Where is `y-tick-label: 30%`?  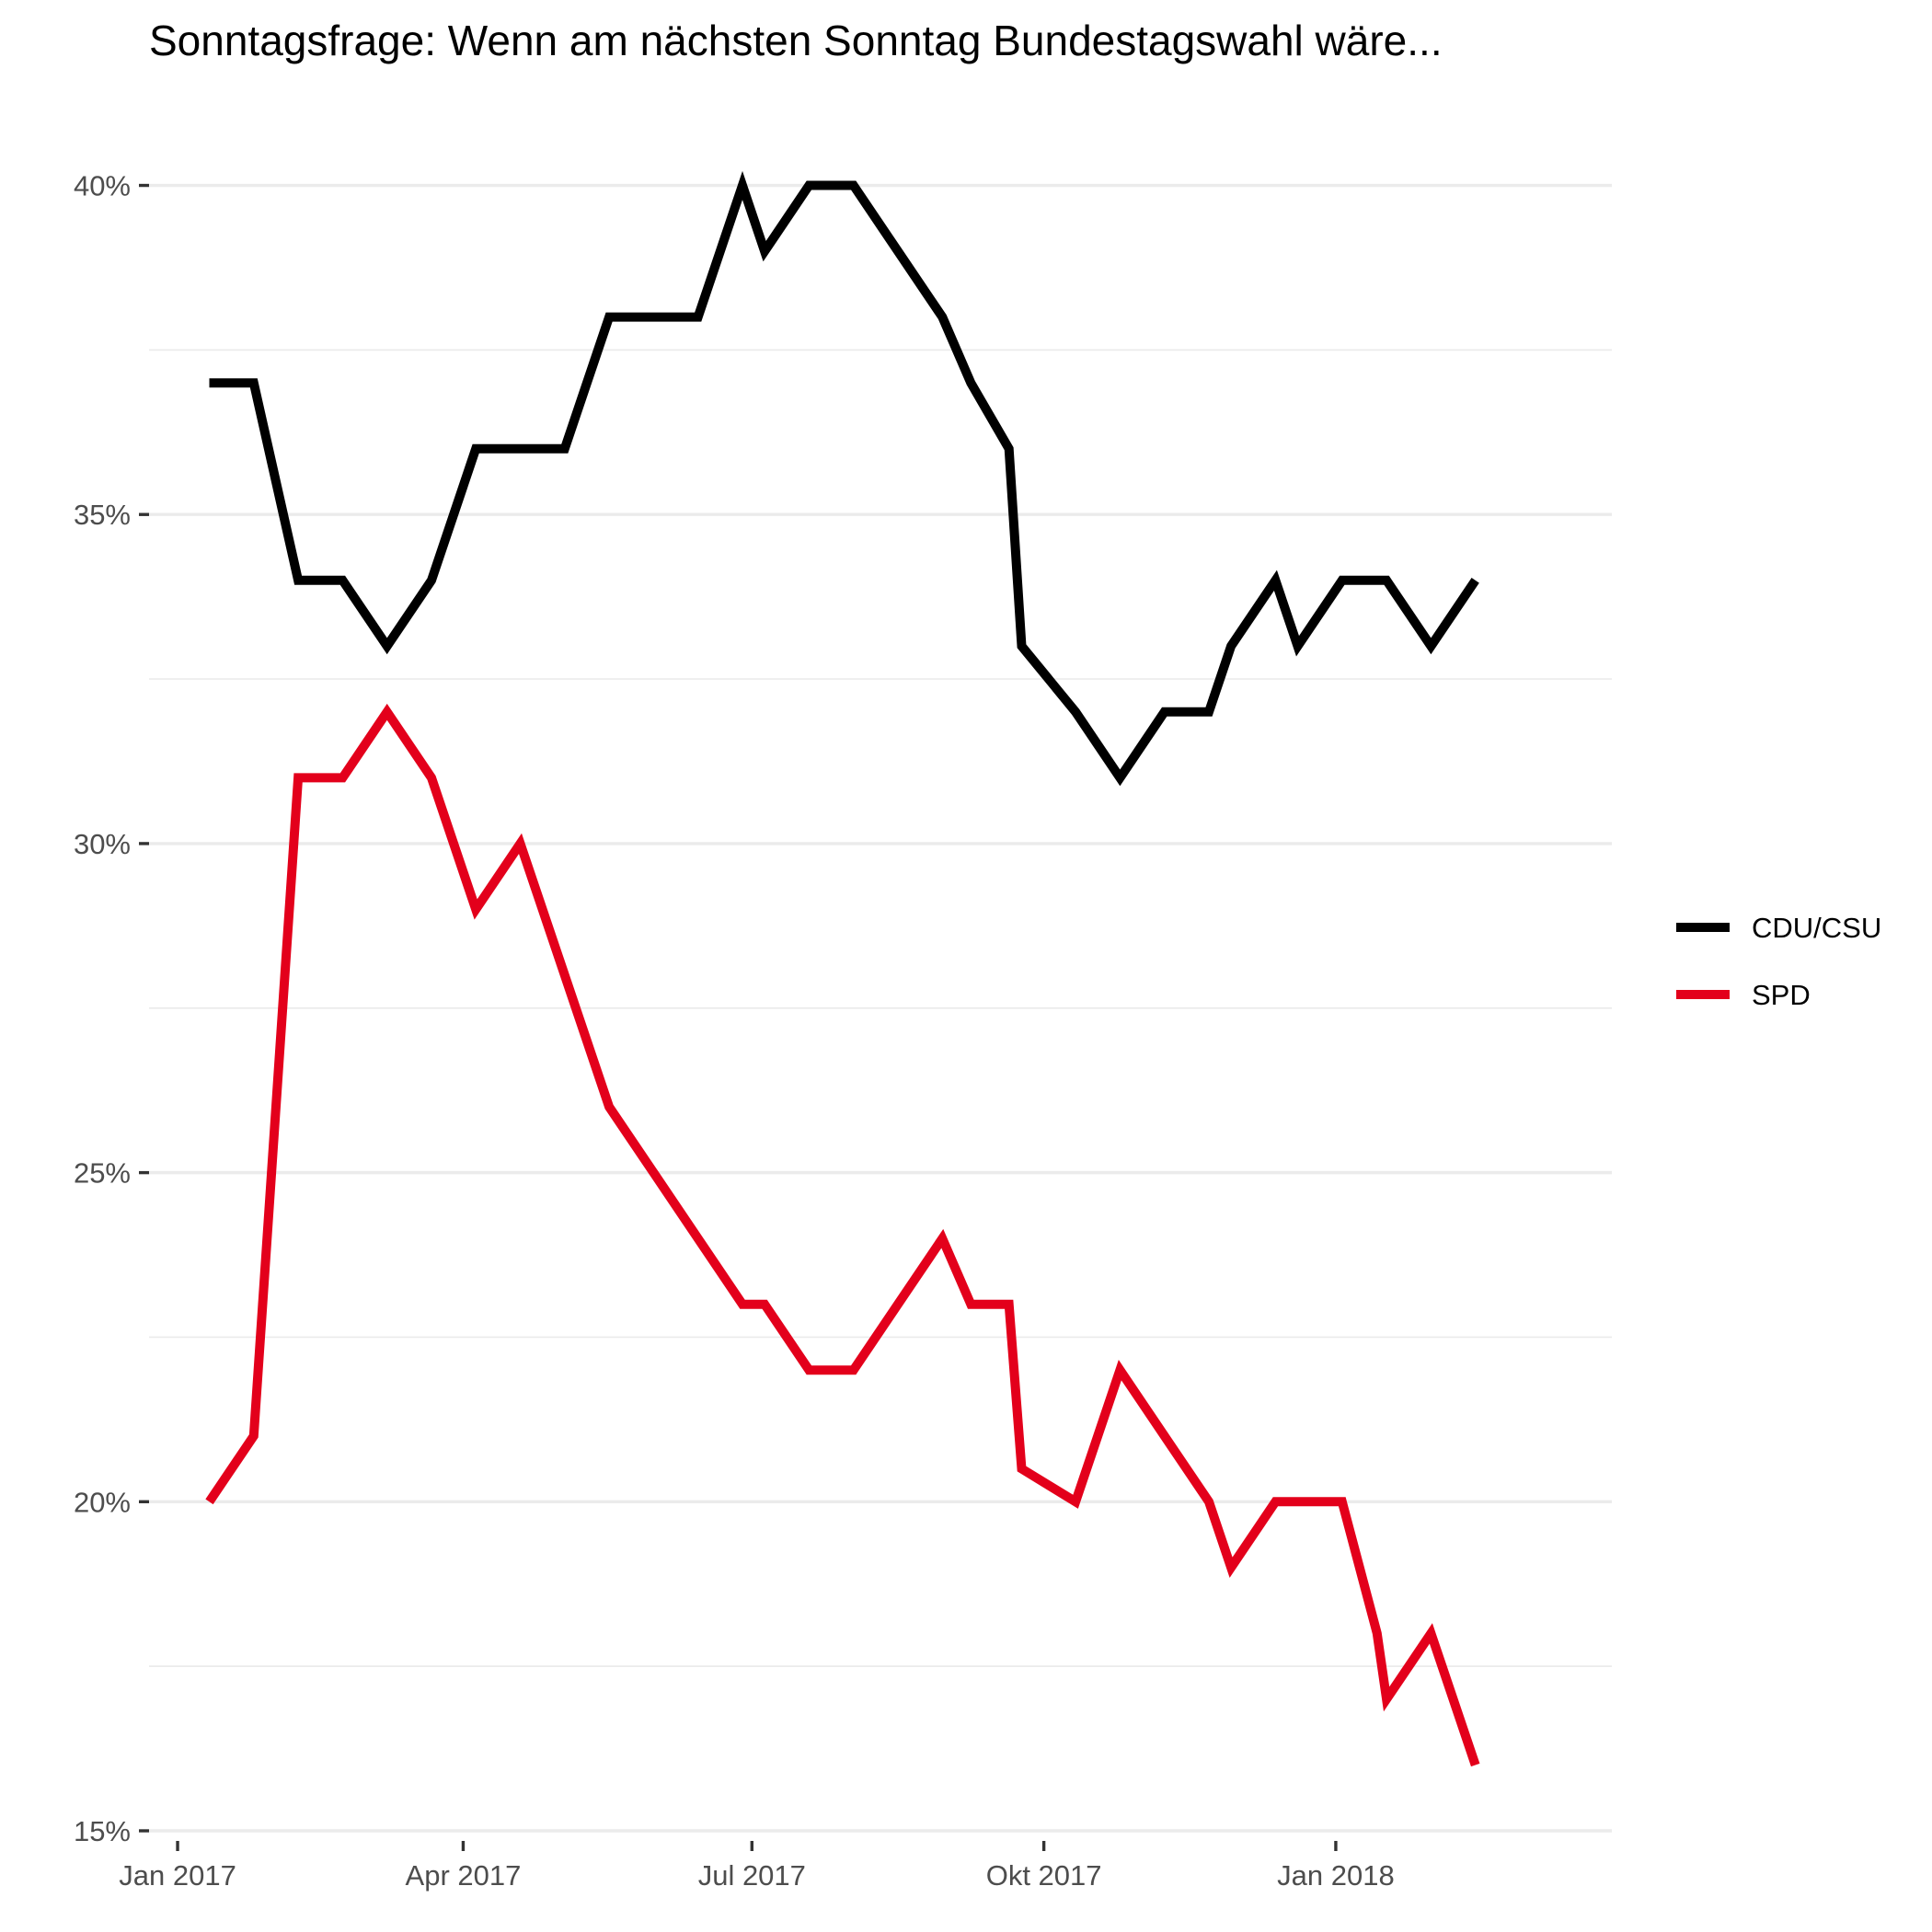
y-tick-label: 30% is located at coordinates (102, 844).